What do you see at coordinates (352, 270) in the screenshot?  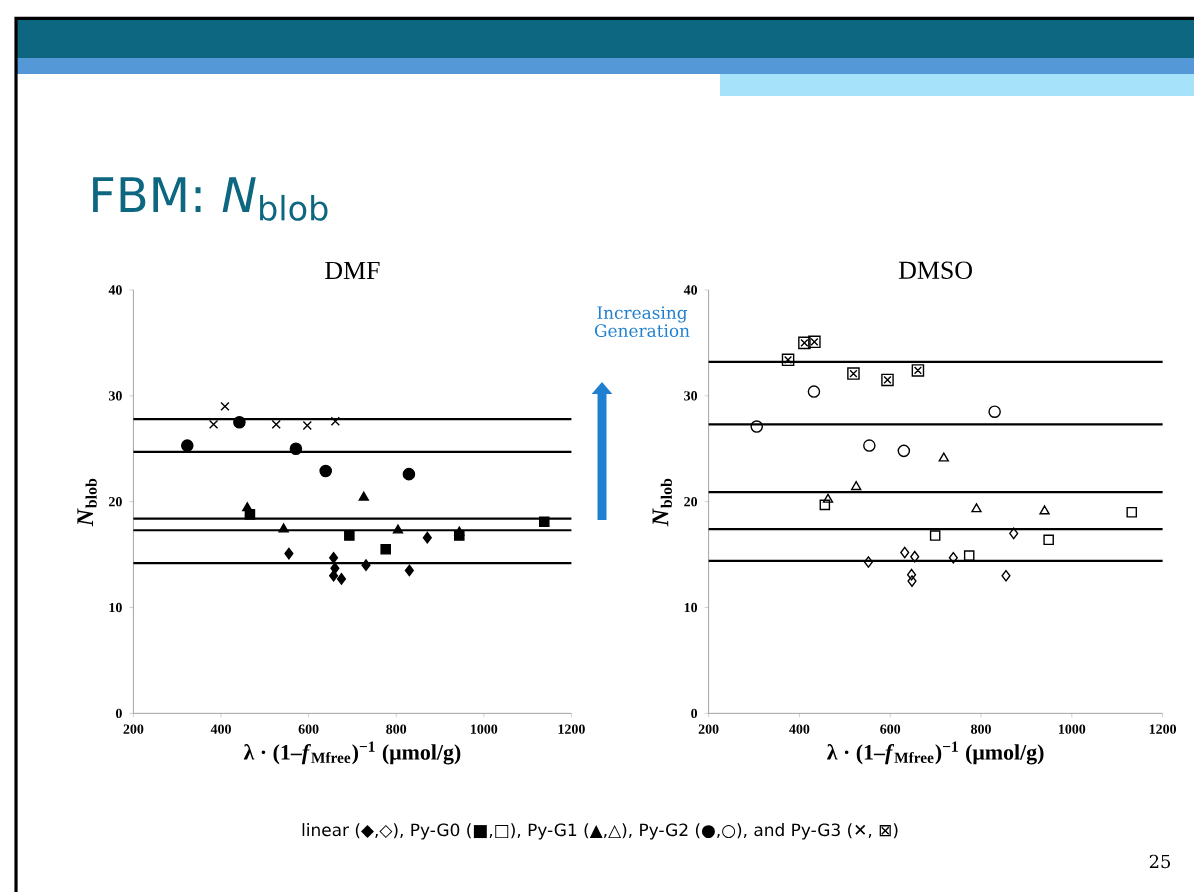 I see `chart-title: DMF` at bounding box center [352, 270].